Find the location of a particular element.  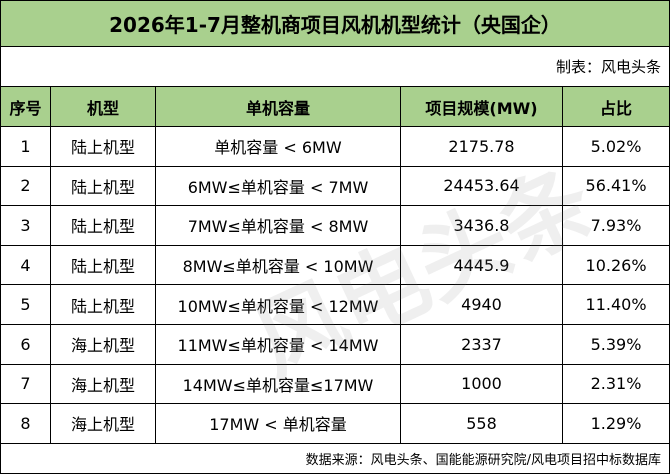

cell: 14MW≤单机容量≤17MW is located at coordinates (278, 384).